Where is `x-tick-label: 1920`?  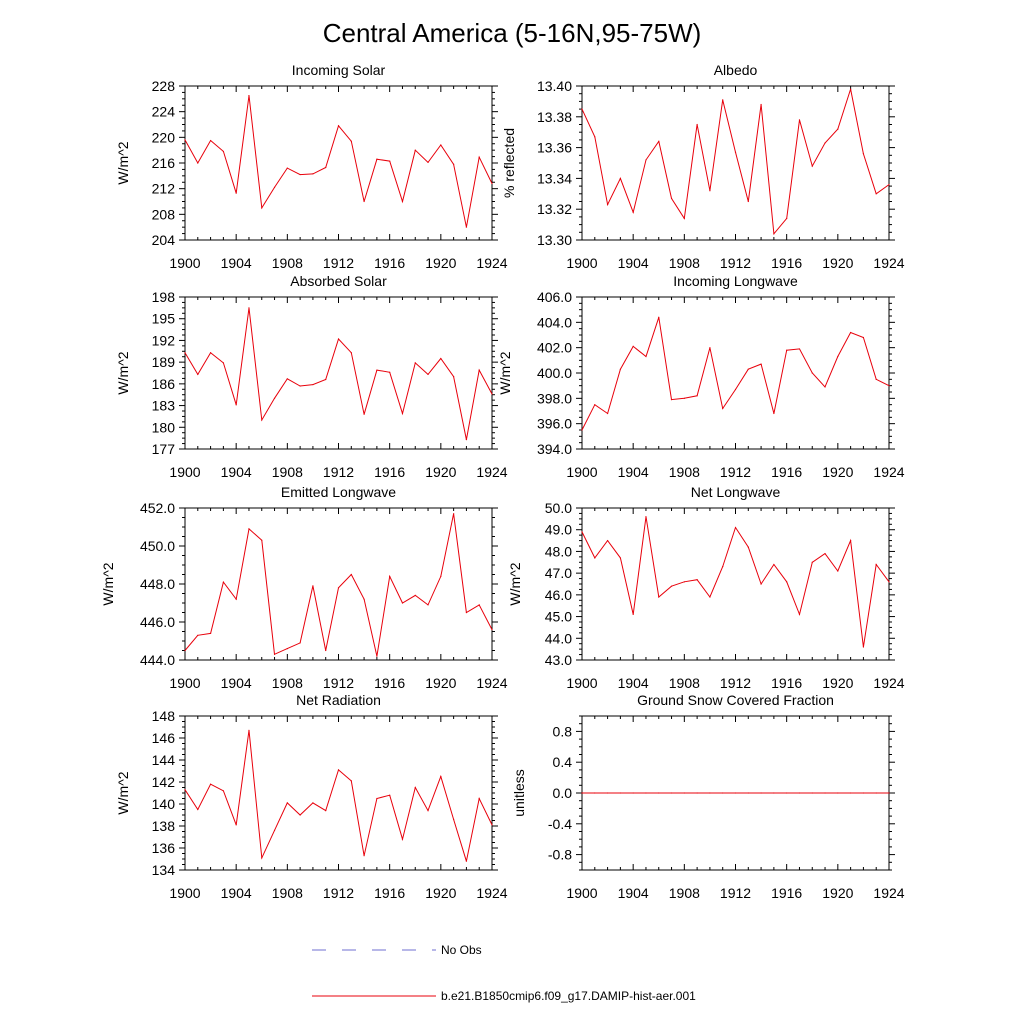 x-tick-label: 1920 is located at coordinates (440, 683).